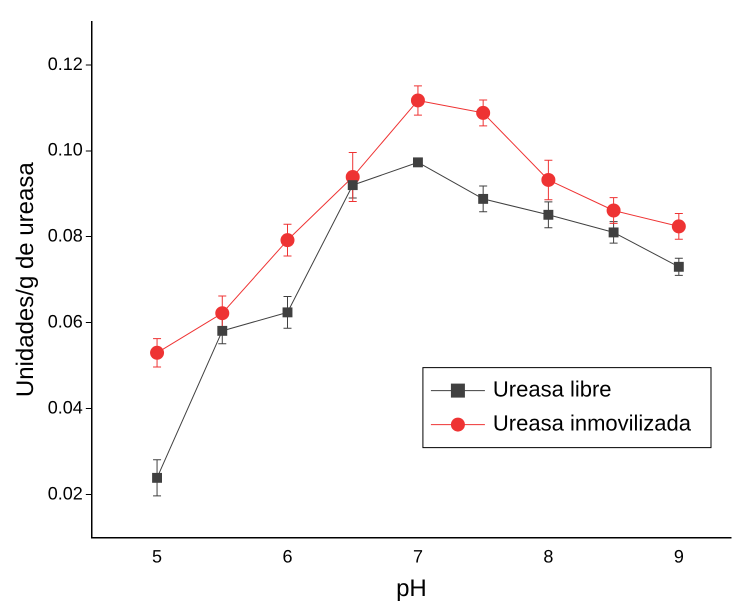  What do you see at coordinates (65, 150) in the screenshot?
I see `y-tick-label: 0.10` at bounding box center [65, 150].